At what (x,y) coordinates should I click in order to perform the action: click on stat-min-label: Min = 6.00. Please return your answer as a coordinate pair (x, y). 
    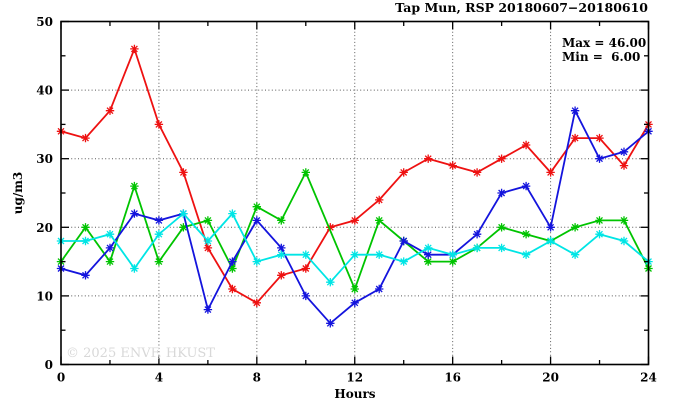
    Looking at the image, I should click on (601, 57).